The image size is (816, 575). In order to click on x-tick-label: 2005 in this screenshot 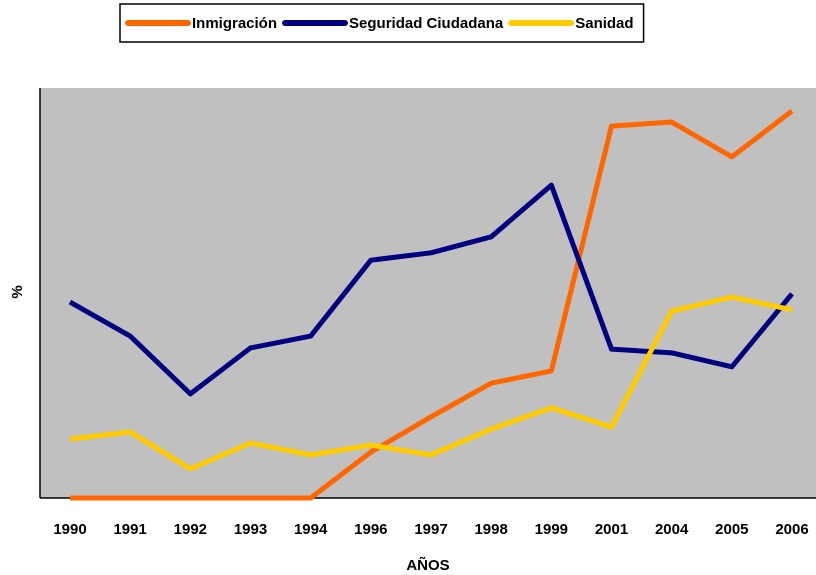, I will do `click(731, 529)`.